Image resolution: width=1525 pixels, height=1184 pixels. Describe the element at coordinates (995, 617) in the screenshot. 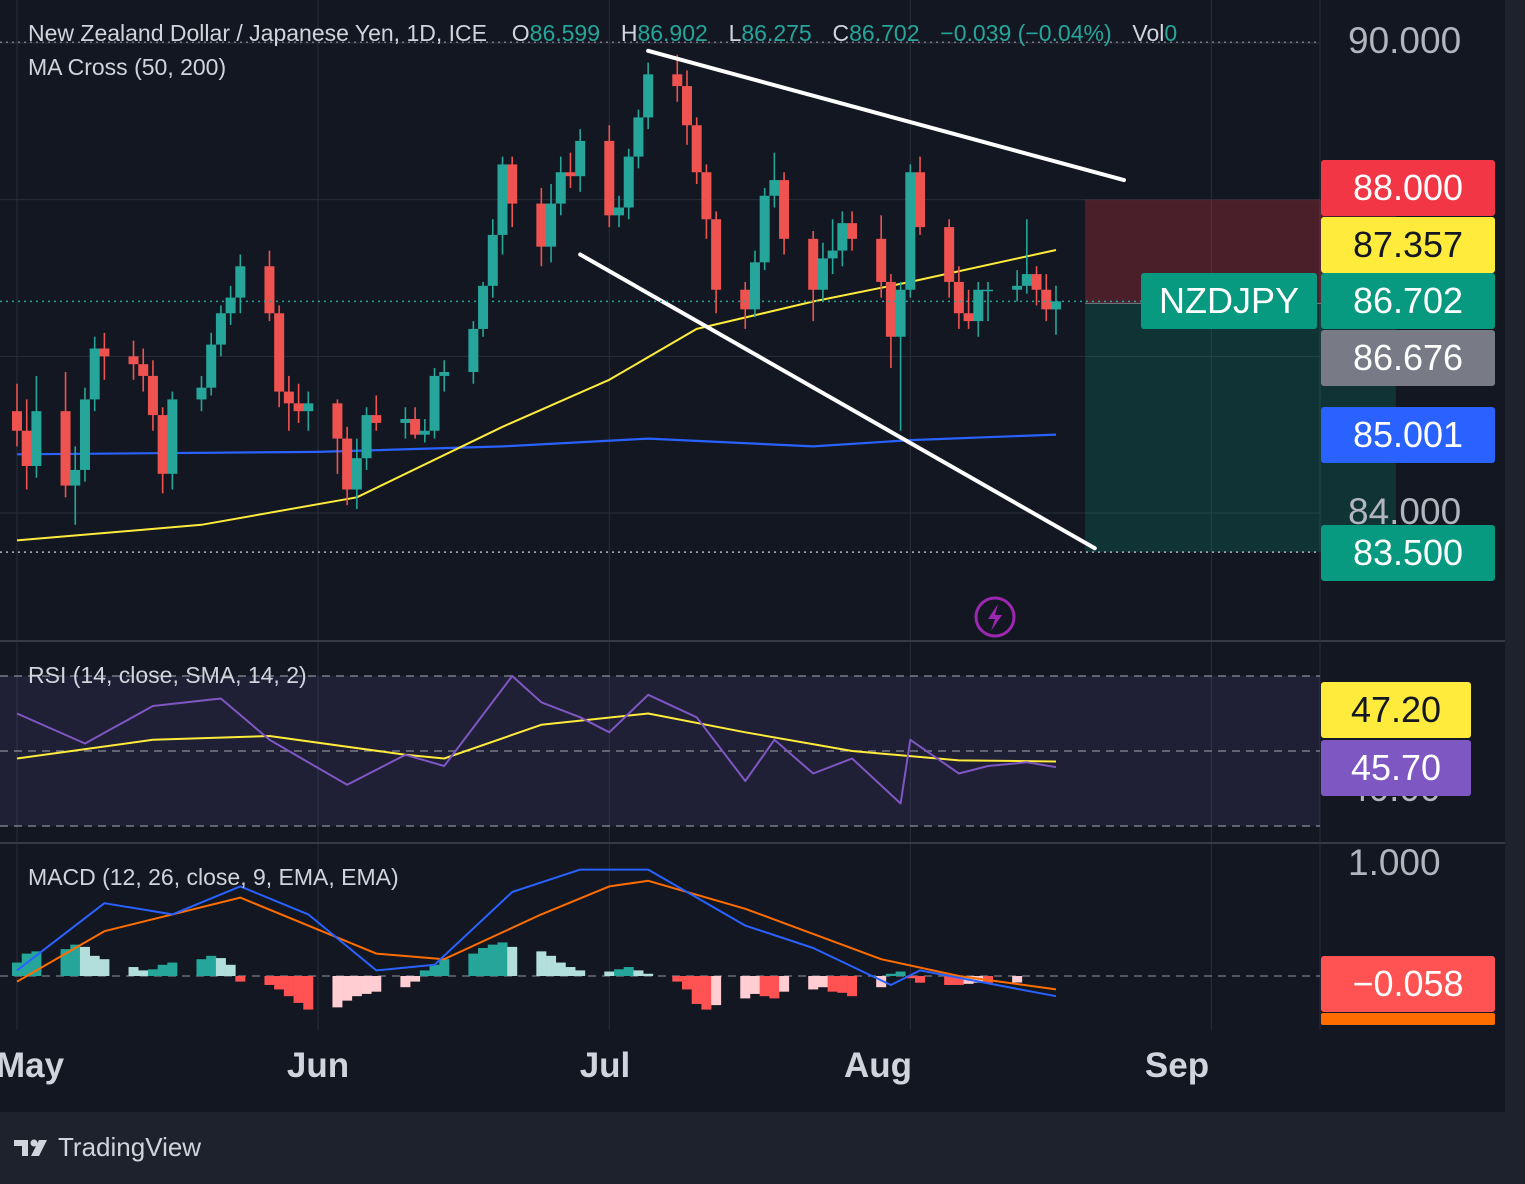

I see `lightning-icon` at that location.